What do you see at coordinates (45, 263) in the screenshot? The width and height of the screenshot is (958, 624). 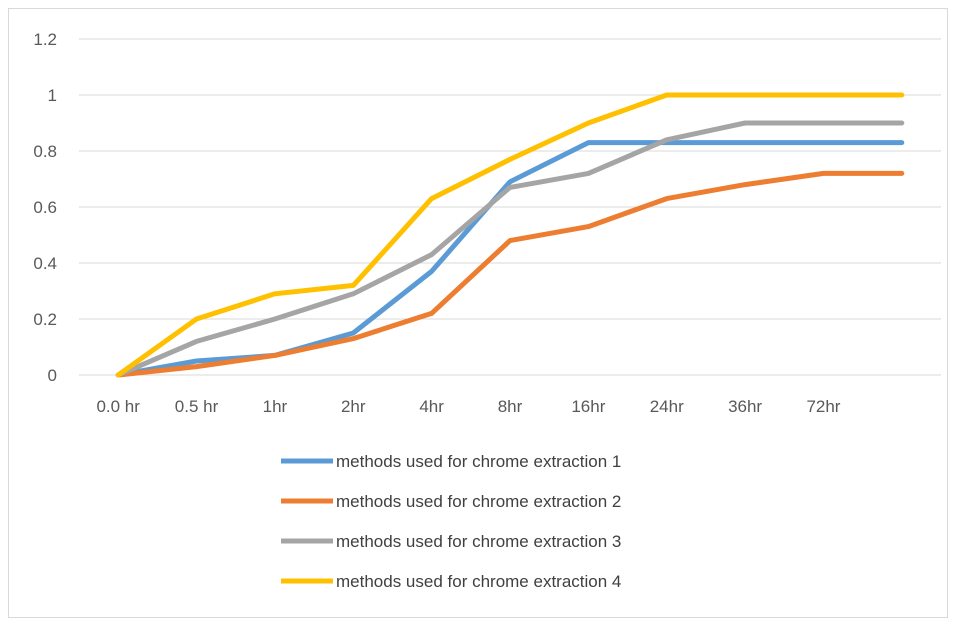 I see `y-tick-label: 0.4` at bounding box center [45, 263].